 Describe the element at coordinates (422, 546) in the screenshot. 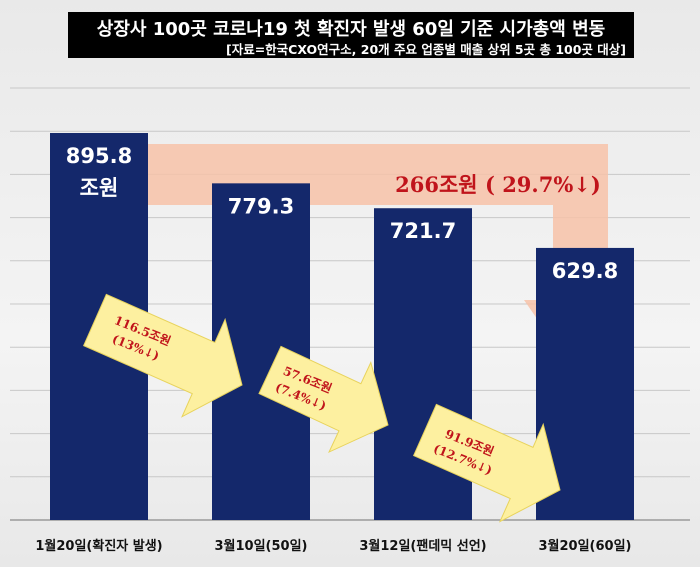

I see `x-tick-label: 3월12일(팬데믹 선언)` at that location.